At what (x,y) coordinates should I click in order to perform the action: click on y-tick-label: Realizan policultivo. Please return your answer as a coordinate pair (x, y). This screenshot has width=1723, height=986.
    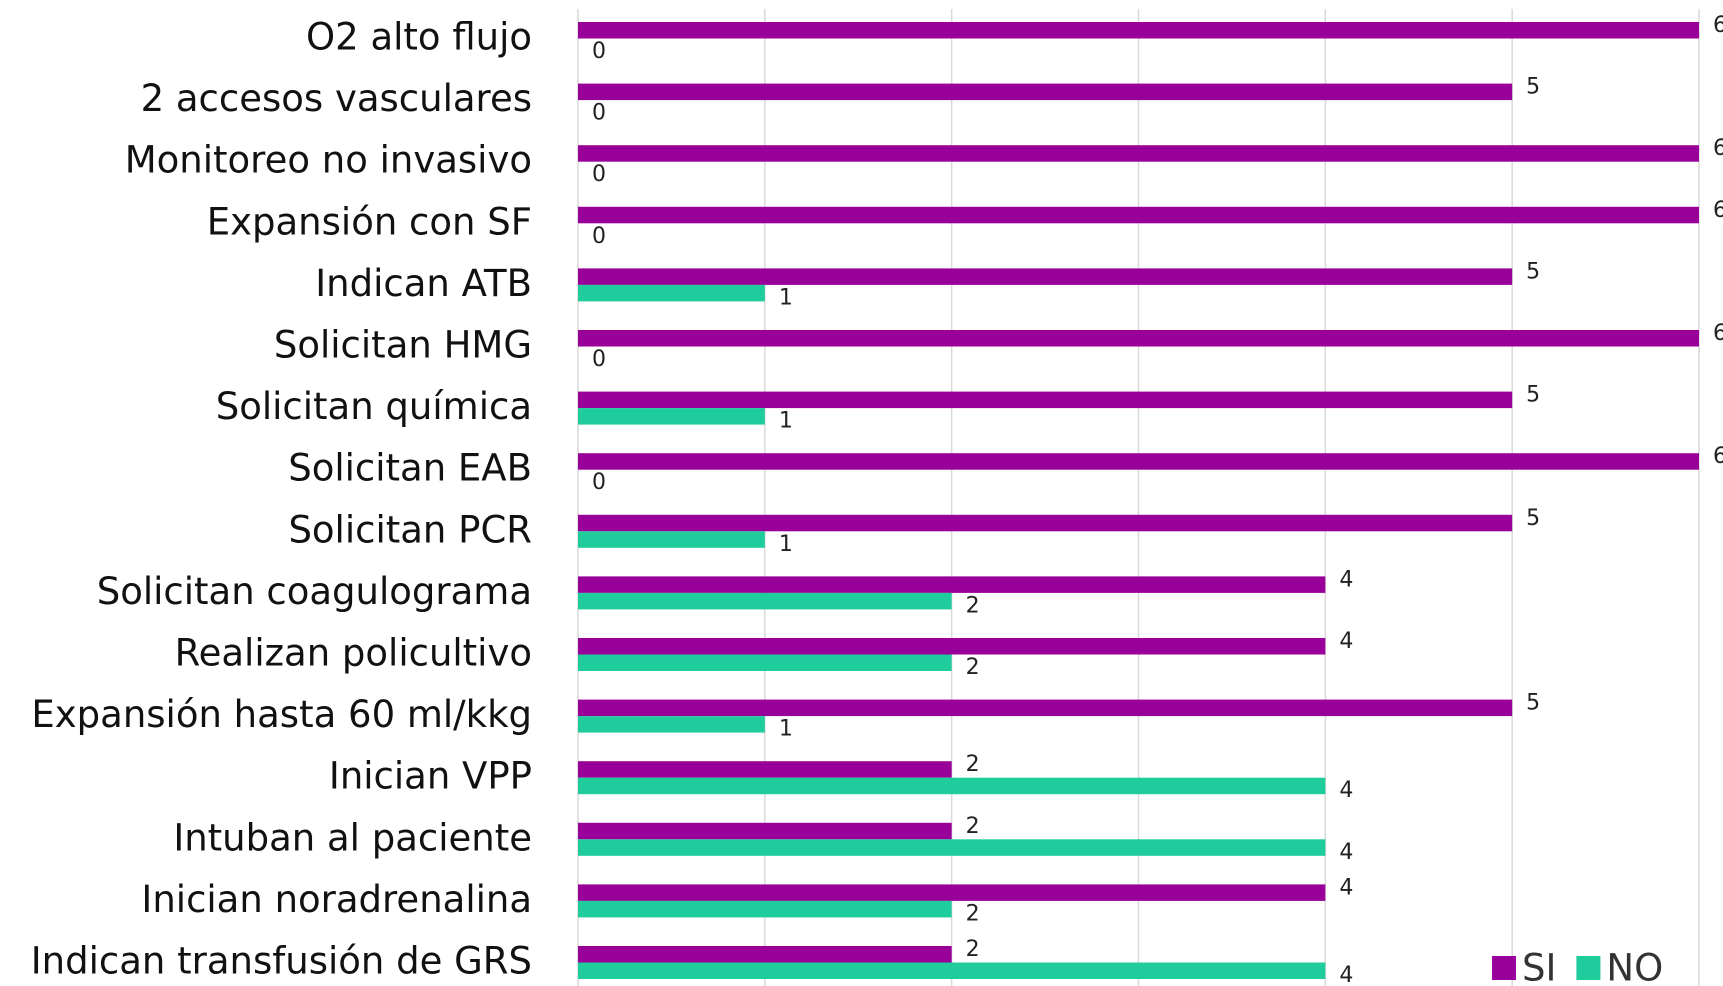
    Looking at the image, I should click on (353, 653).